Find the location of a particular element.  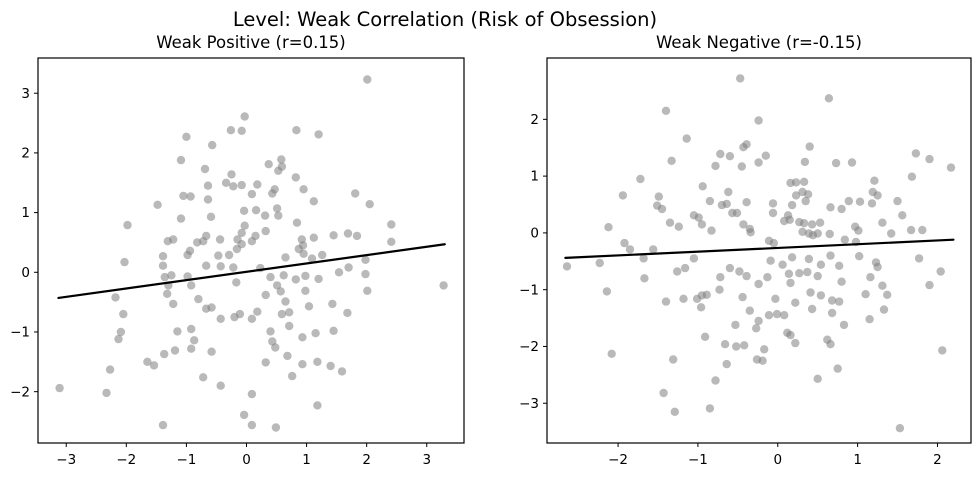

x-tick-label: −1 is located at coordinates (186, 460).